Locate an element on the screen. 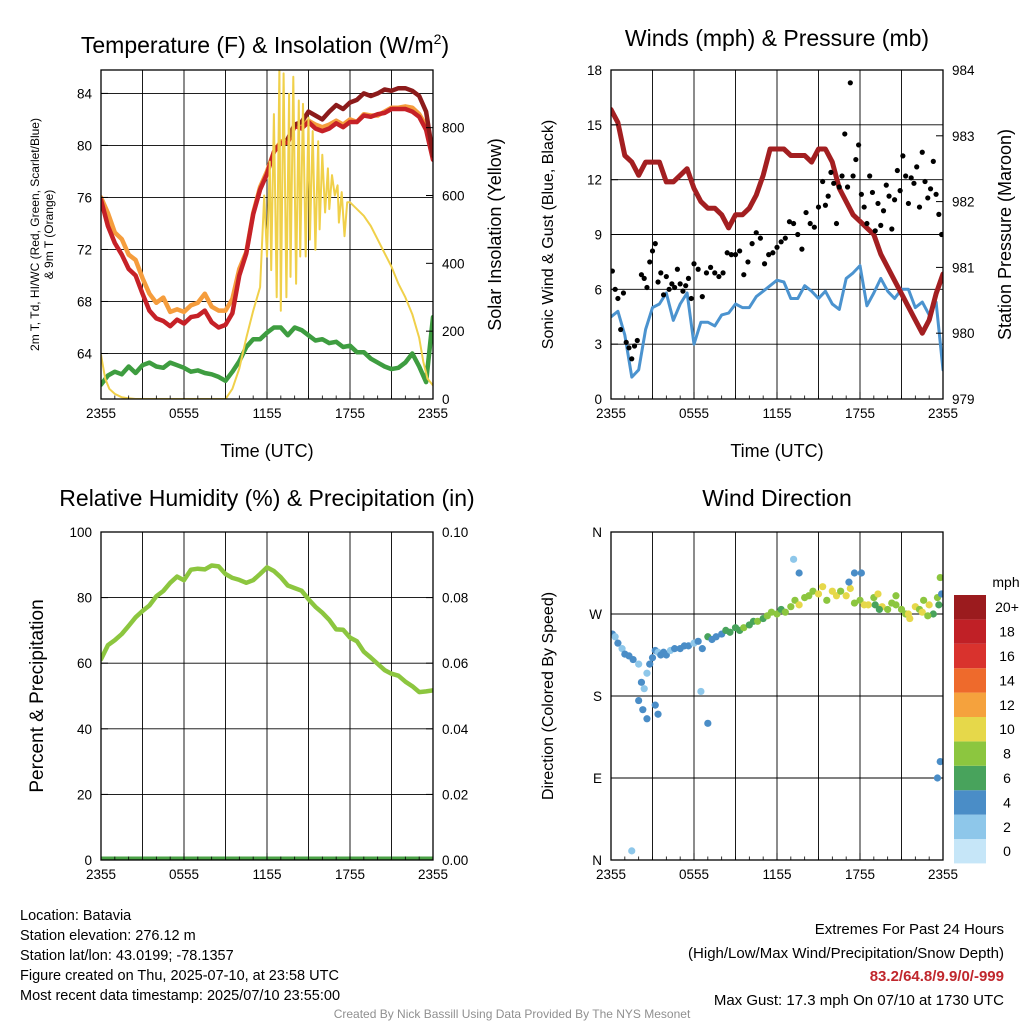 The width and height of the screenshot is (1024, 1024). wind-plot-area is located at coordinates (777, 229).